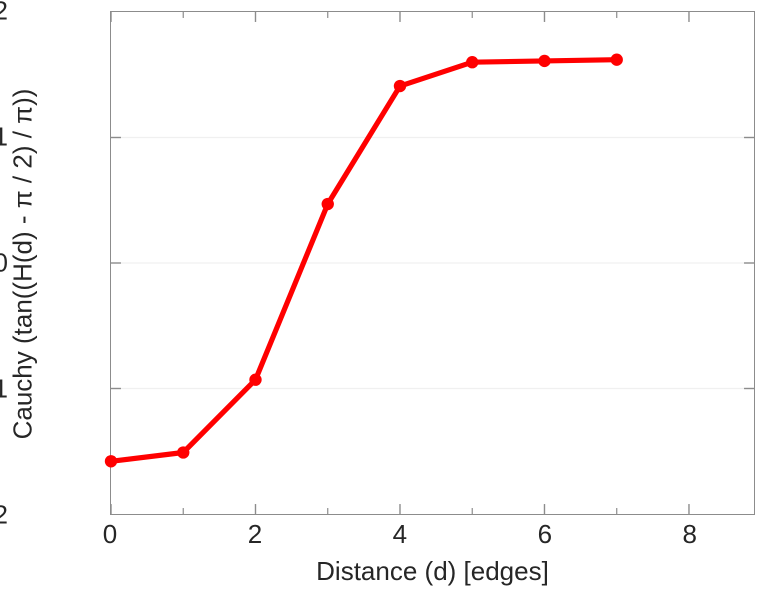 Image resolution: width=764 pixels, height=600 pixels. Describe the element at coordinates (4, 136) in the screenshot. I see `y-tick-label: 0.1` at that location.